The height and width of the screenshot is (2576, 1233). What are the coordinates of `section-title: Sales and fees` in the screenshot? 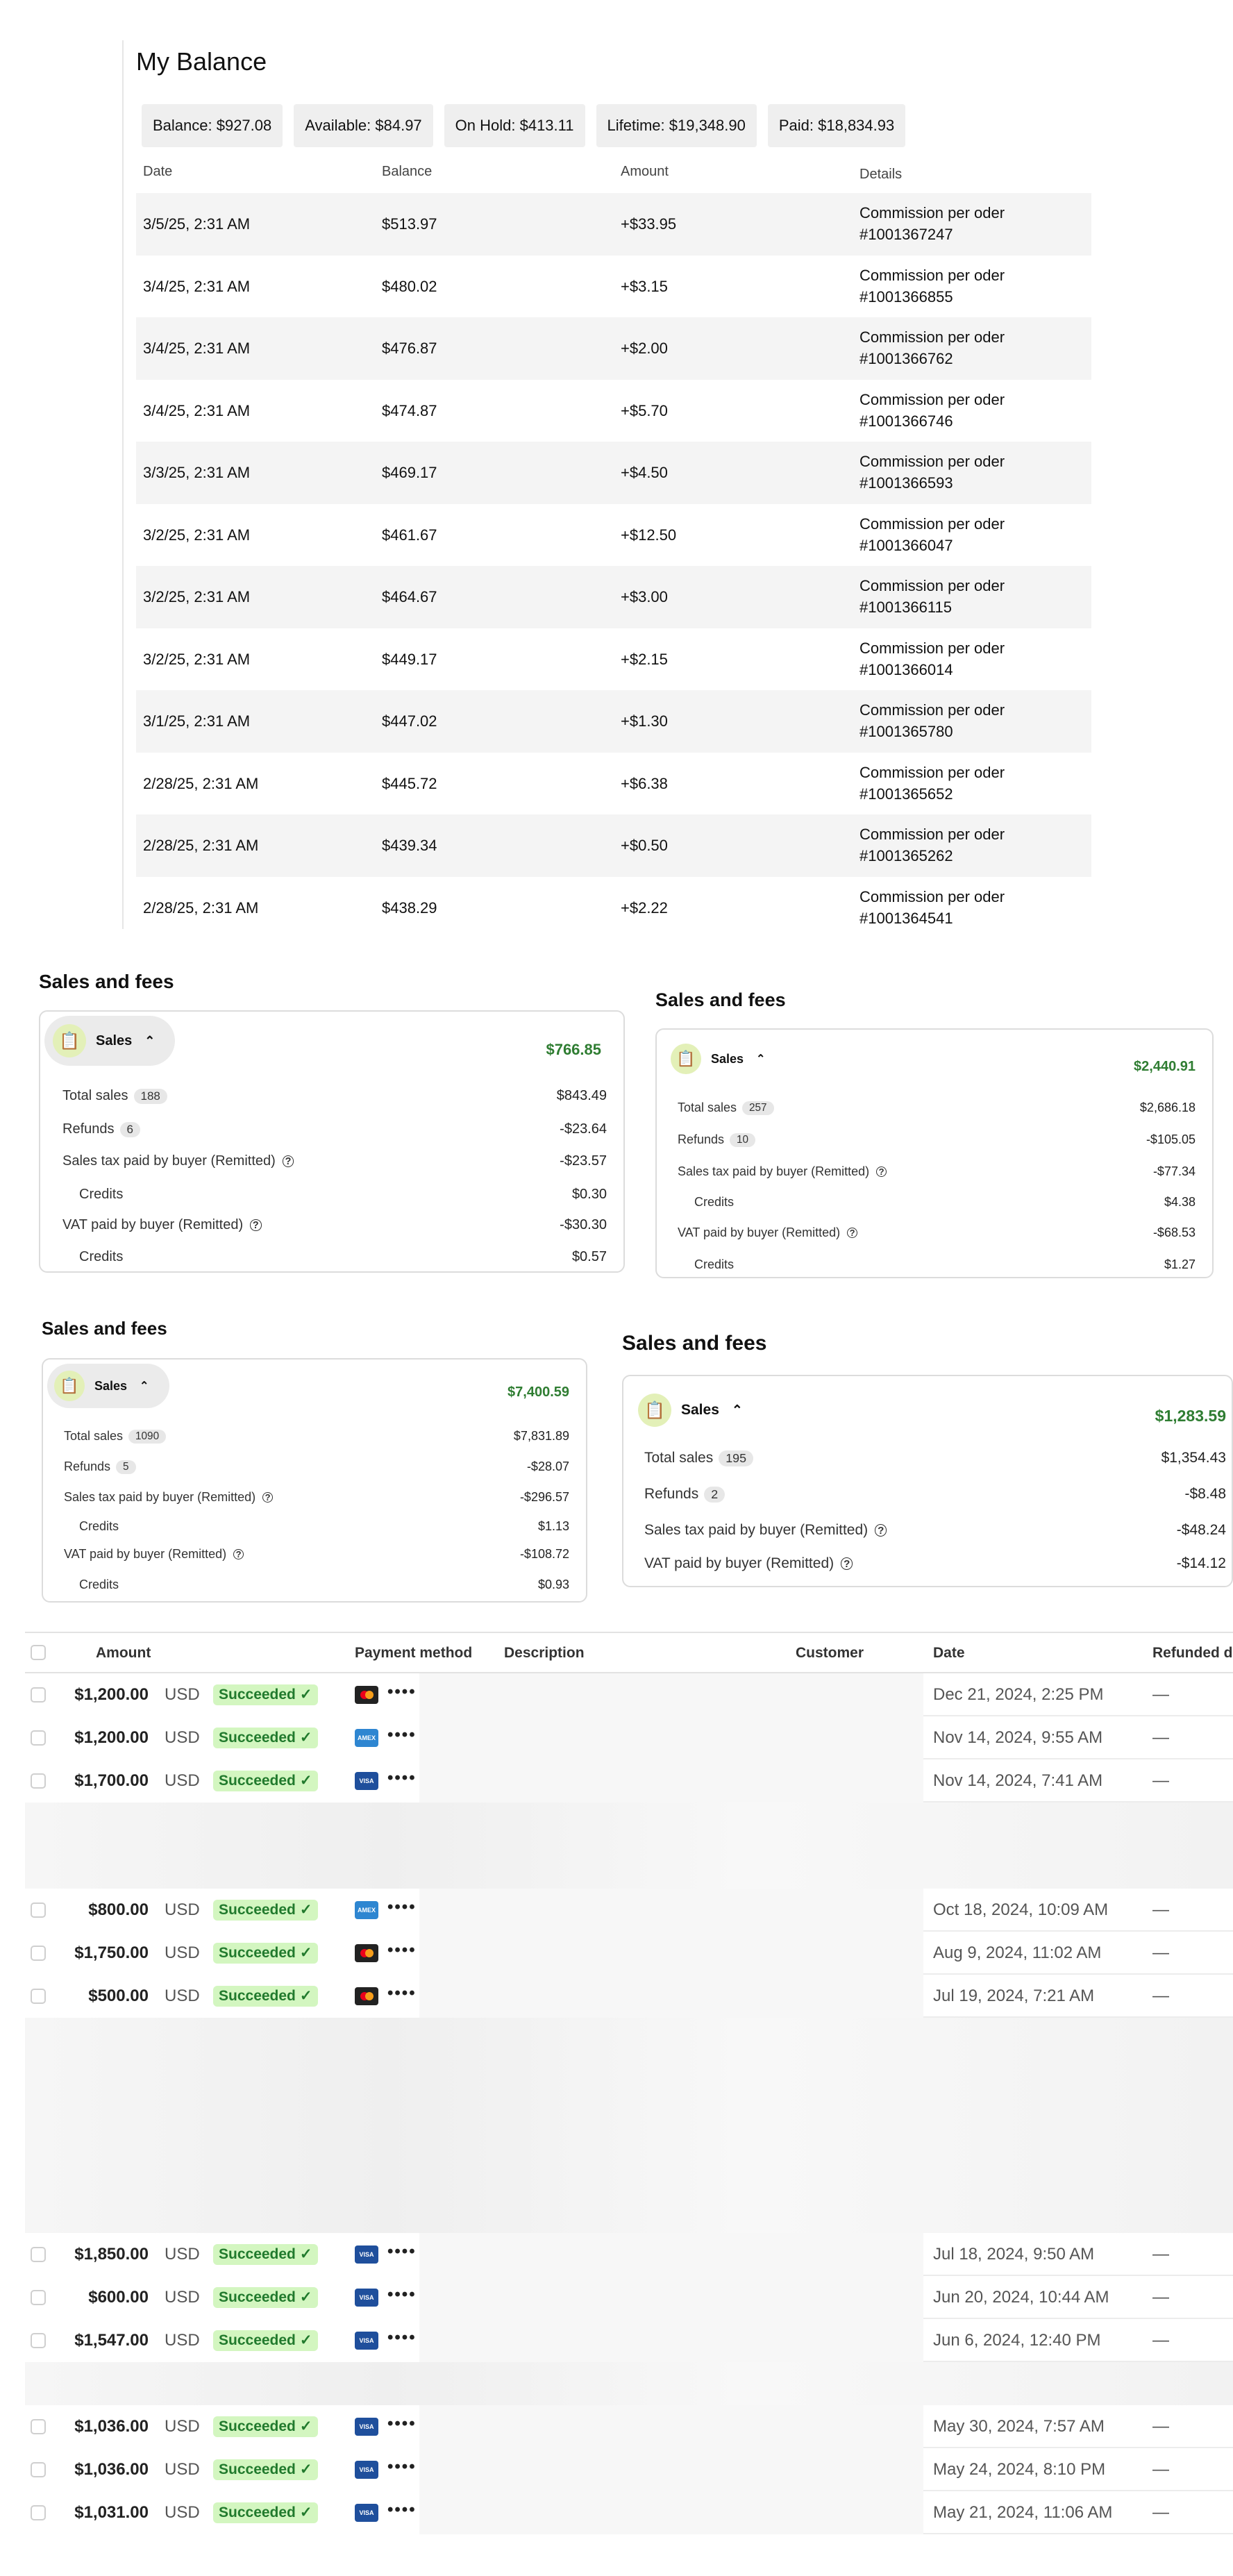 It's located at (721, 999).